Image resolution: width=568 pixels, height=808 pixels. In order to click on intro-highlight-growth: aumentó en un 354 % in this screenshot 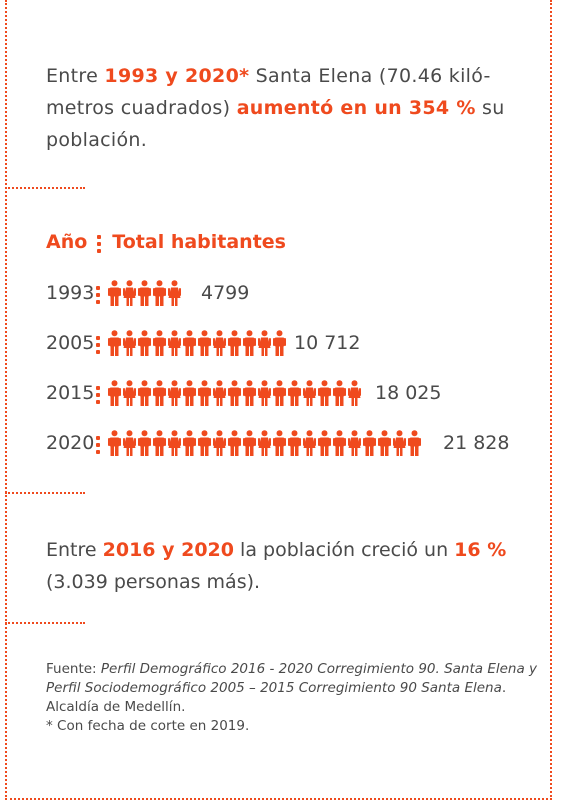, I will do `click(356, 108)`.